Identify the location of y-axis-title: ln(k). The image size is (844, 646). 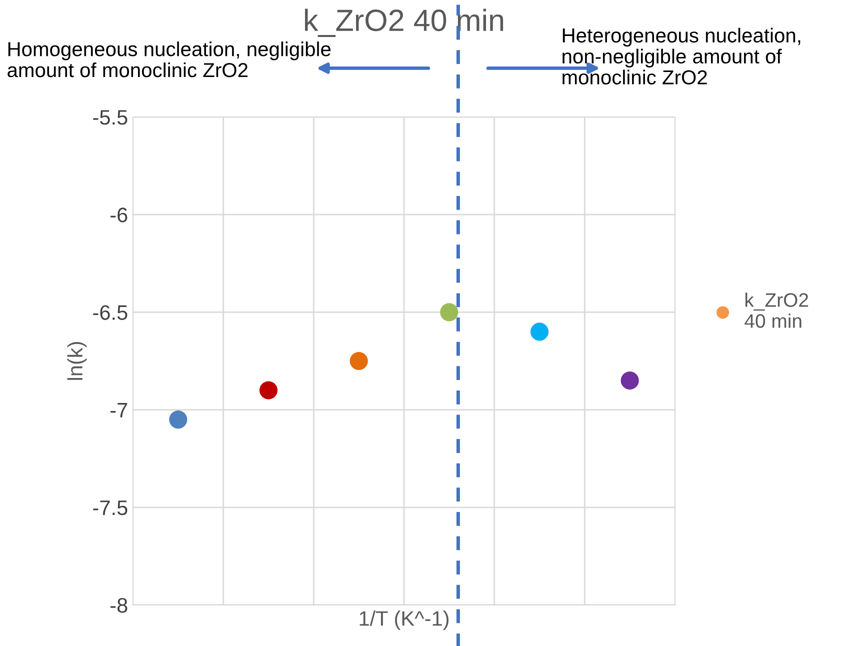
(77, 361).